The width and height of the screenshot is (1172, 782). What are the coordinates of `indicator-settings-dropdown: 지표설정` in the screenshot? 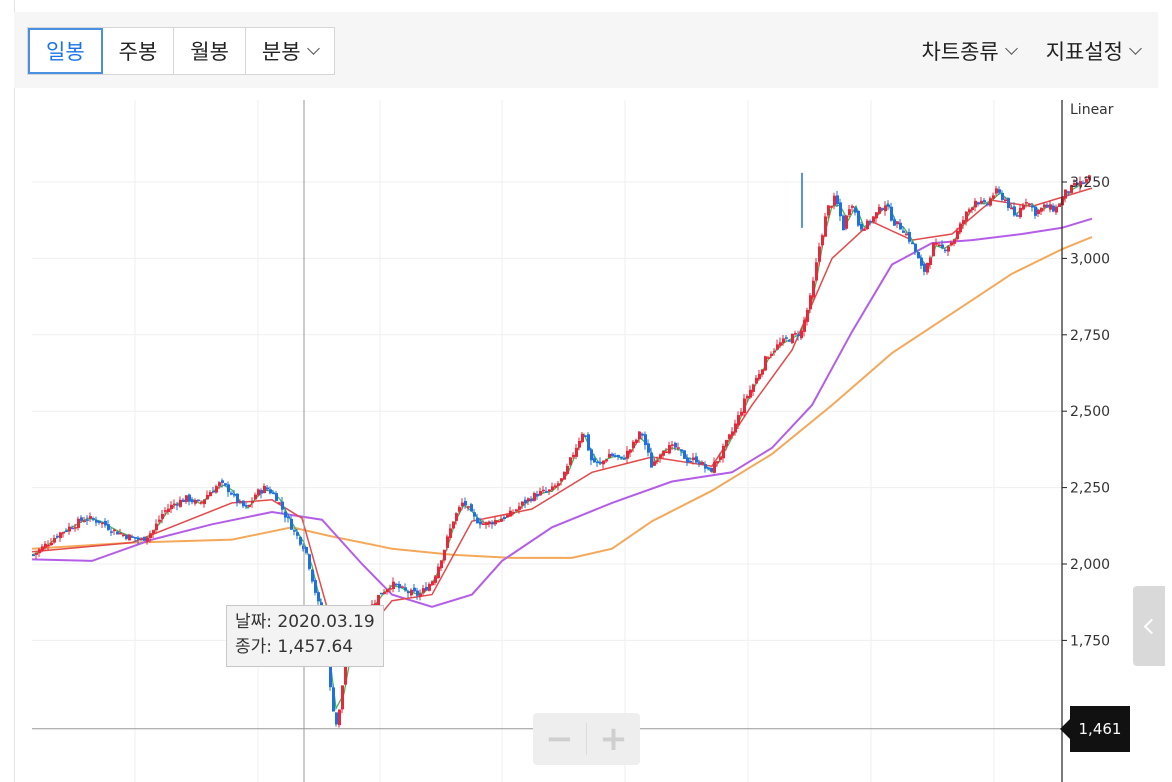 It's located at (1093, 51).